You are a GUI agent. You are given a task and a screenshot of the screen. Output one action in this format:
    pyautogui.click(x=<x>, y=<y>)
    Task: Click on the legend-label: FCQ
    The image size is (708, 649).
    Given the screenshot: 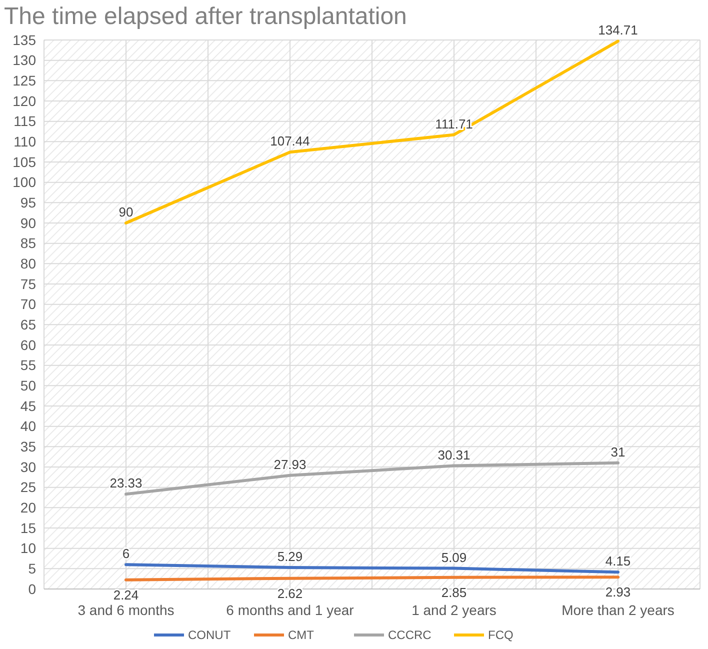 What is the action you would take?
    pyautogui.click(x=501, y=635)
    